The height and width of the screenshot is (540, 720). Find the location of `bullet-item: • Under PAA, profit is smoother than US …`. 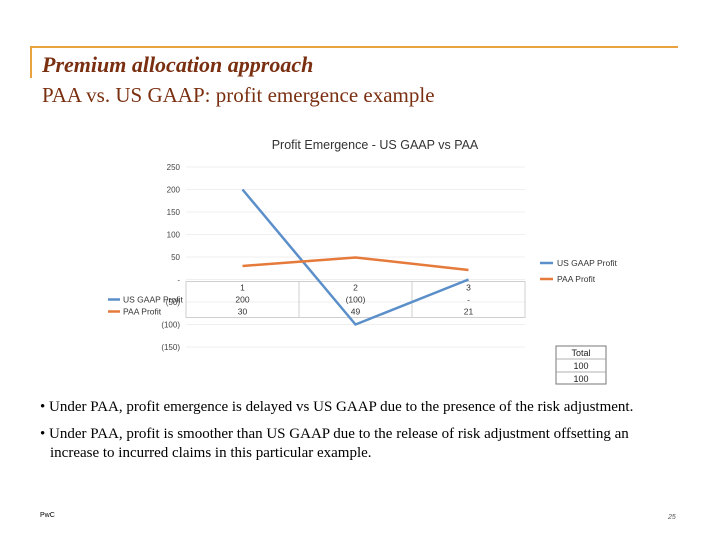

bullet-item: • Under PAA, profit is smoother than US … is located at coordinates (334, 443).